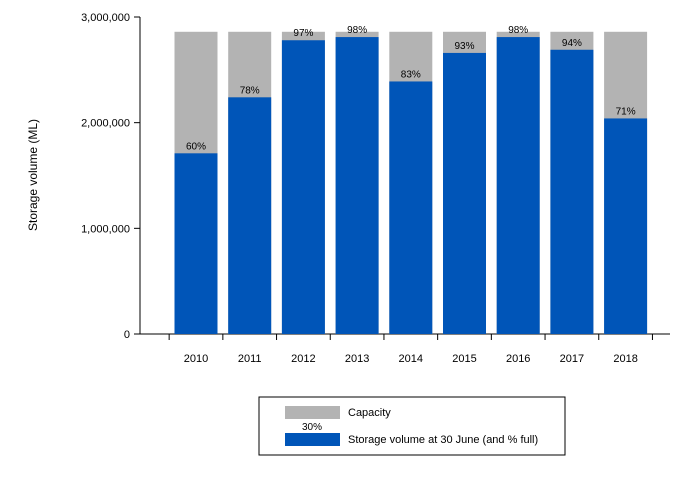  Describe the element at coordinates (572, 359) in the screenshot. I see `x-tick-label: 2017` at that location.